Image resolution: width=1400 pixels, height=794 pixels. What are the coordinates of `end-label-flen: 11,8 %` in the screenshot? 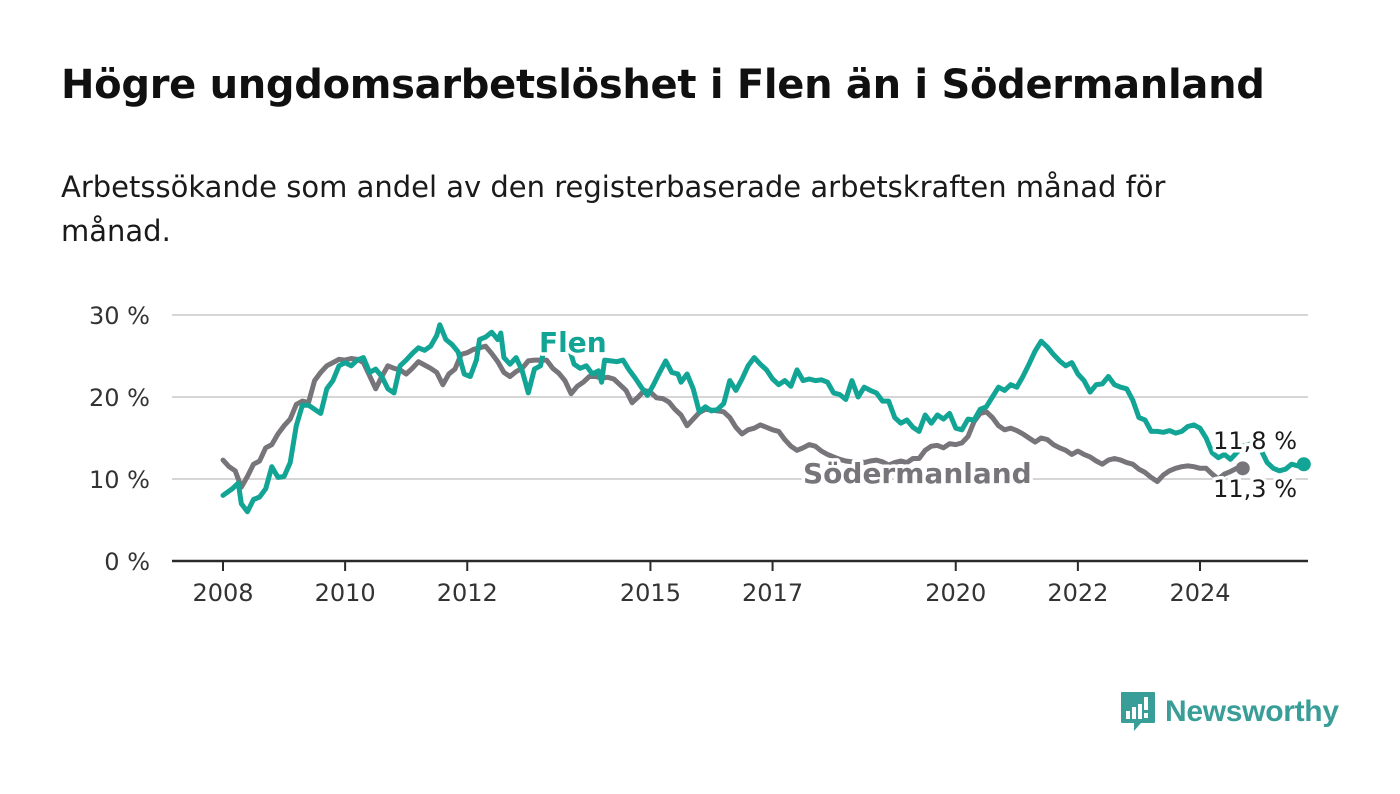 It's located at (1255, 441).